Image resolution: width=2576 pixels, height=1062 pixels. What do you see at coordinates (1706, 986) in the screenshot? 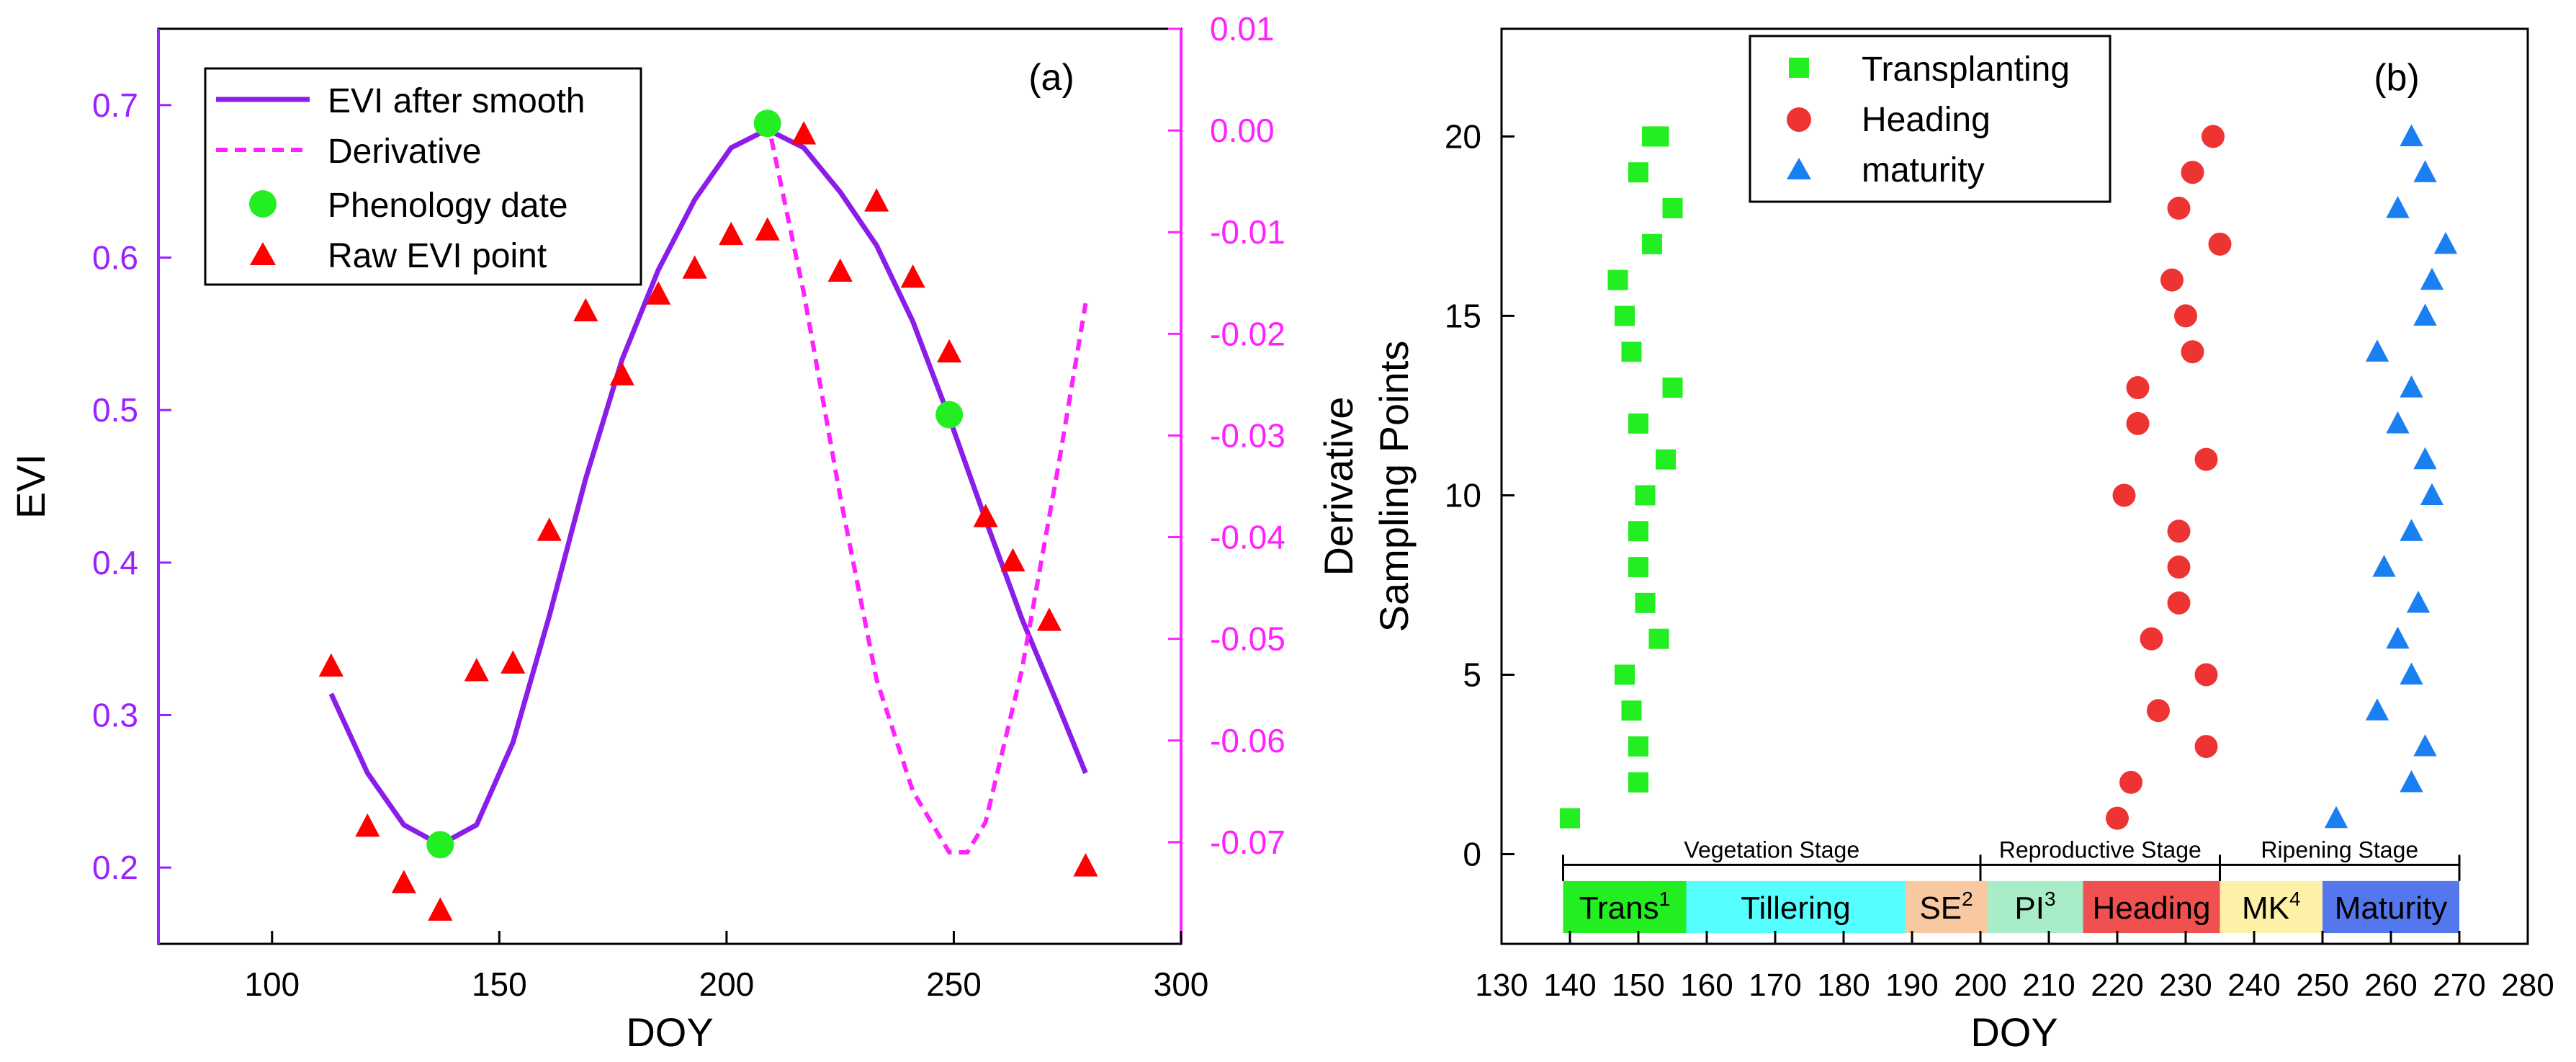
I see `x-tick-label: 160` at bounding box center [1706, 986].